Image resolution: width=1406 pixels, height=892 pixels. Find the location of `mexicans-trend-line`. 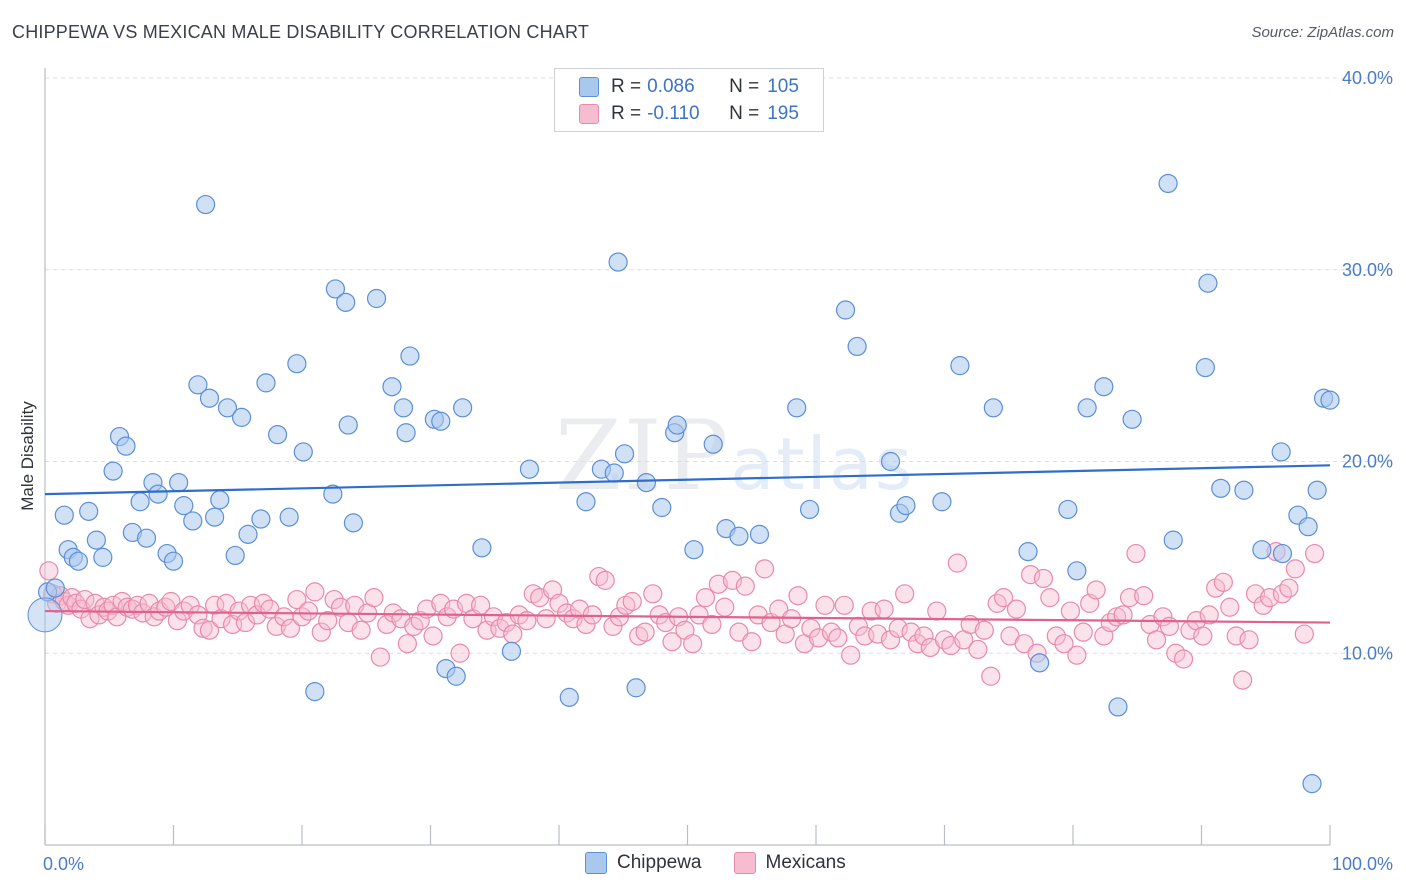

mexicans-trend-line is located at coordinates (687, 616).